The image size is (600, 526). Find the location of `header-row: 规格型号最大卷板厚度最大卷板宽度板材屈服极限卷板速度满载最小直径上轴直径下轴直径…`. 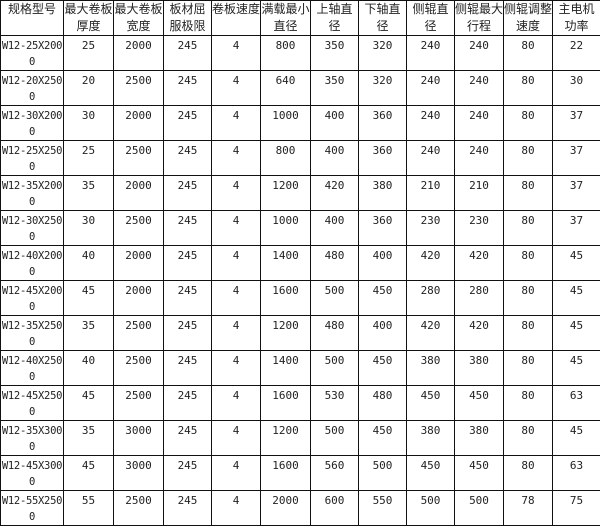

header-row: 规格型号最大卷板厚度最大卷板宽度板材屈服极限卷板速度满载最小直径上轴直径下轴直径… is located at coordinates (300, 18).